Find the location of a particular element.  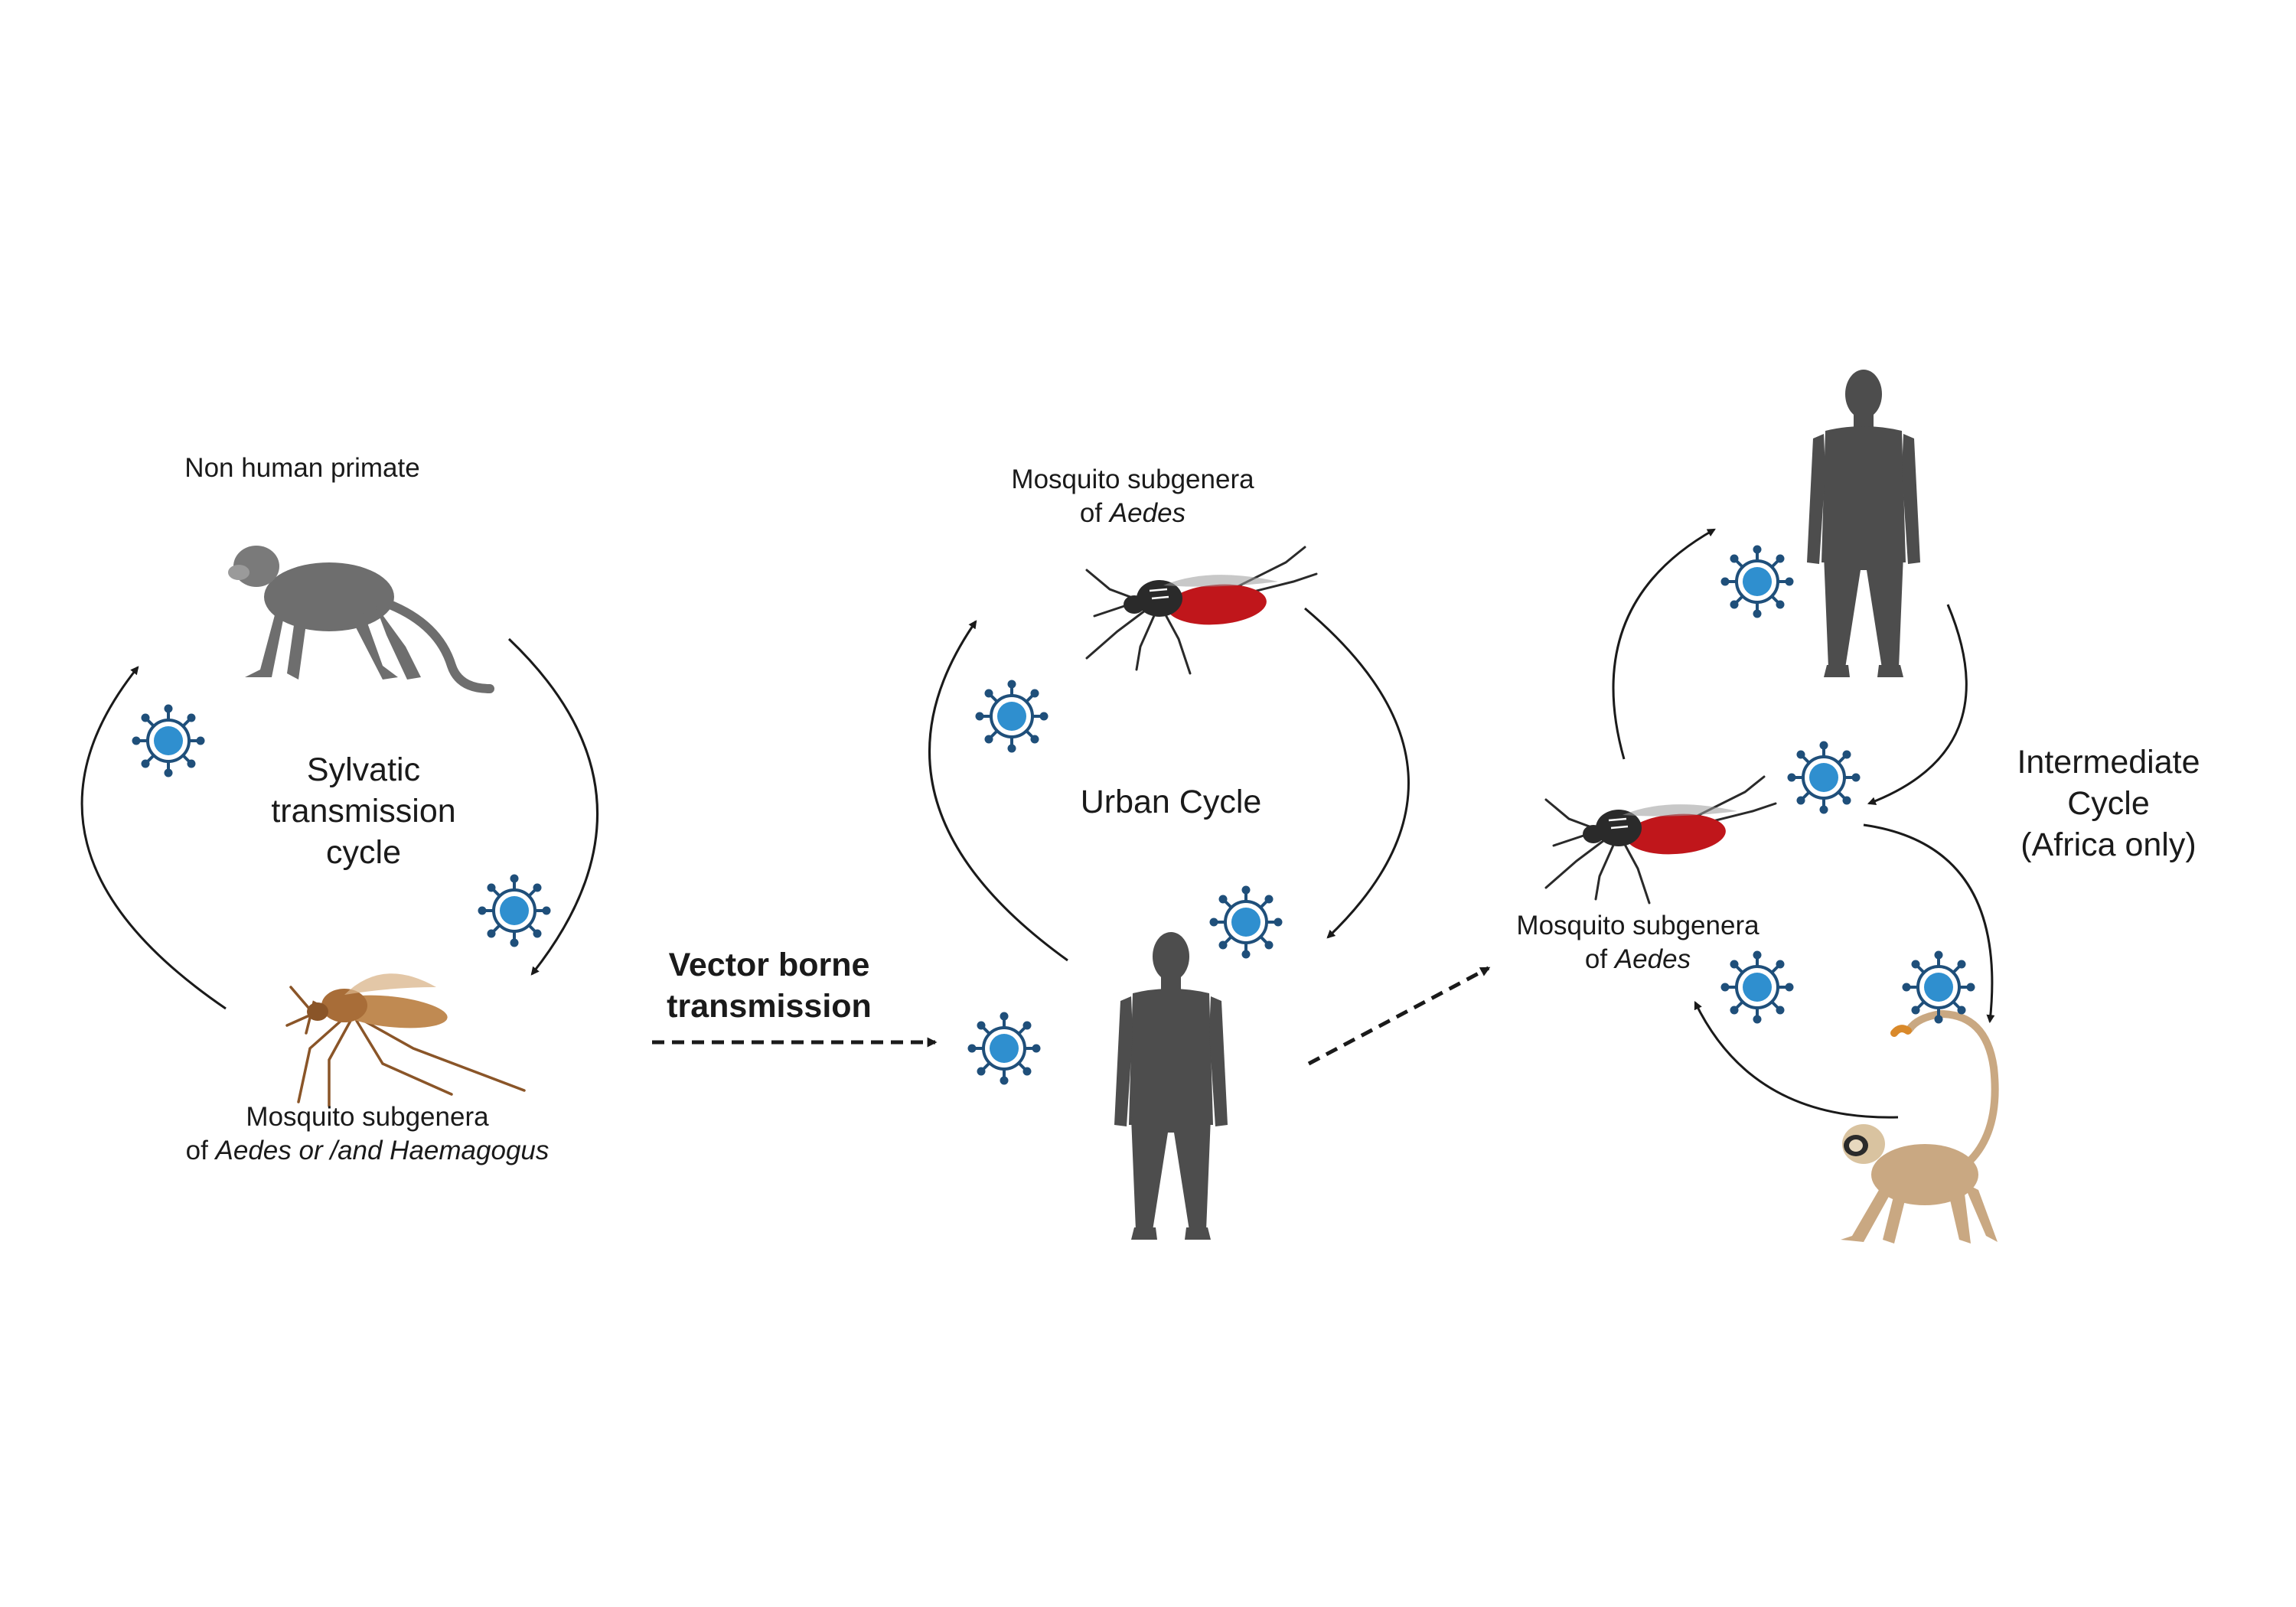

arrow-mosquito-to-primate is located at coordinates (153, 838).